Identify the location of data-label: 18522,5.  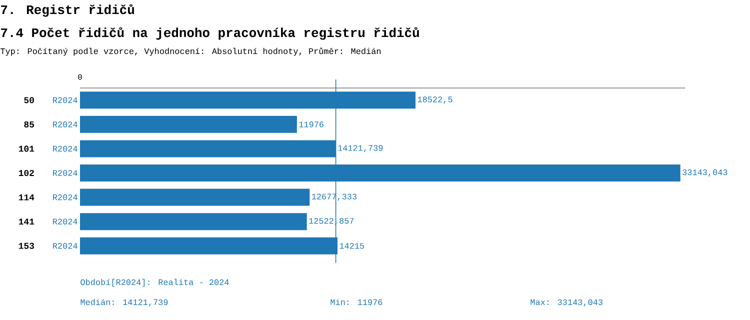
(435, 100).